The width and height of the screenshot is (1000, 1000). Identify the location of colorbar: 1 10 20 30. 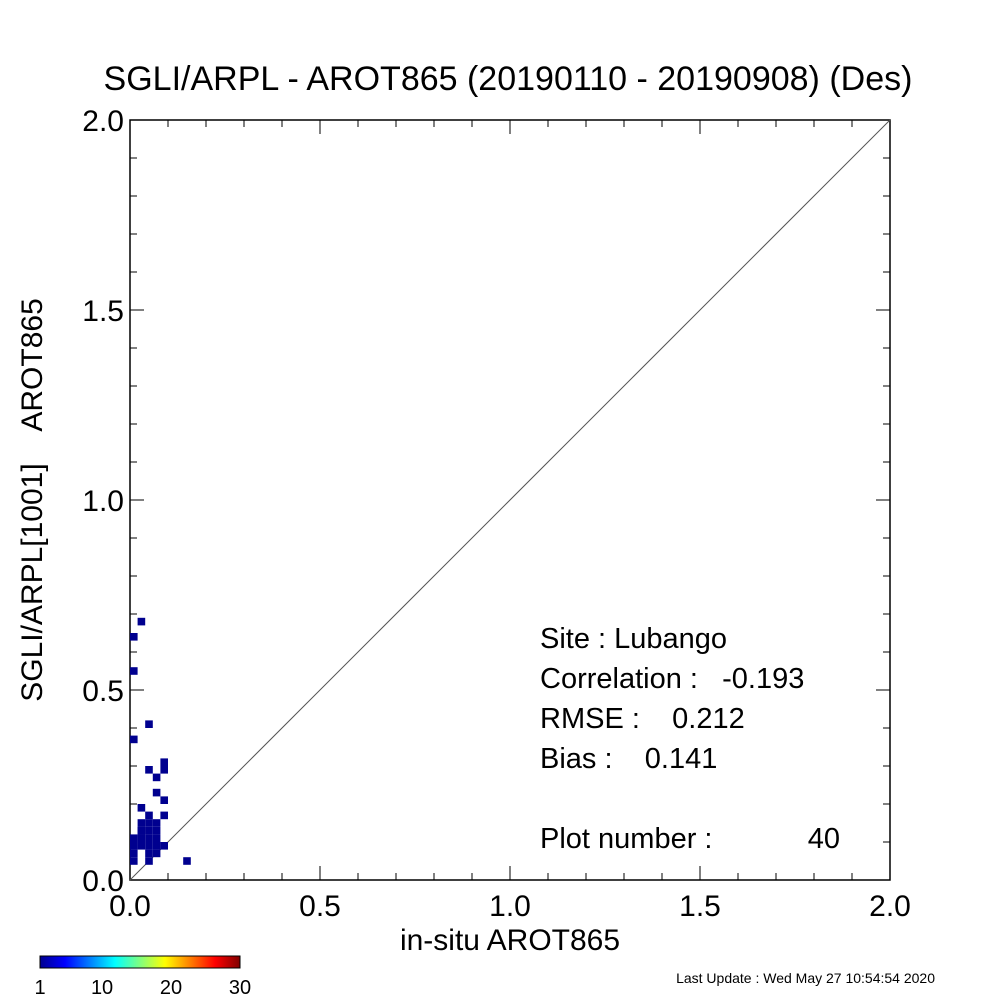
(142, 977).